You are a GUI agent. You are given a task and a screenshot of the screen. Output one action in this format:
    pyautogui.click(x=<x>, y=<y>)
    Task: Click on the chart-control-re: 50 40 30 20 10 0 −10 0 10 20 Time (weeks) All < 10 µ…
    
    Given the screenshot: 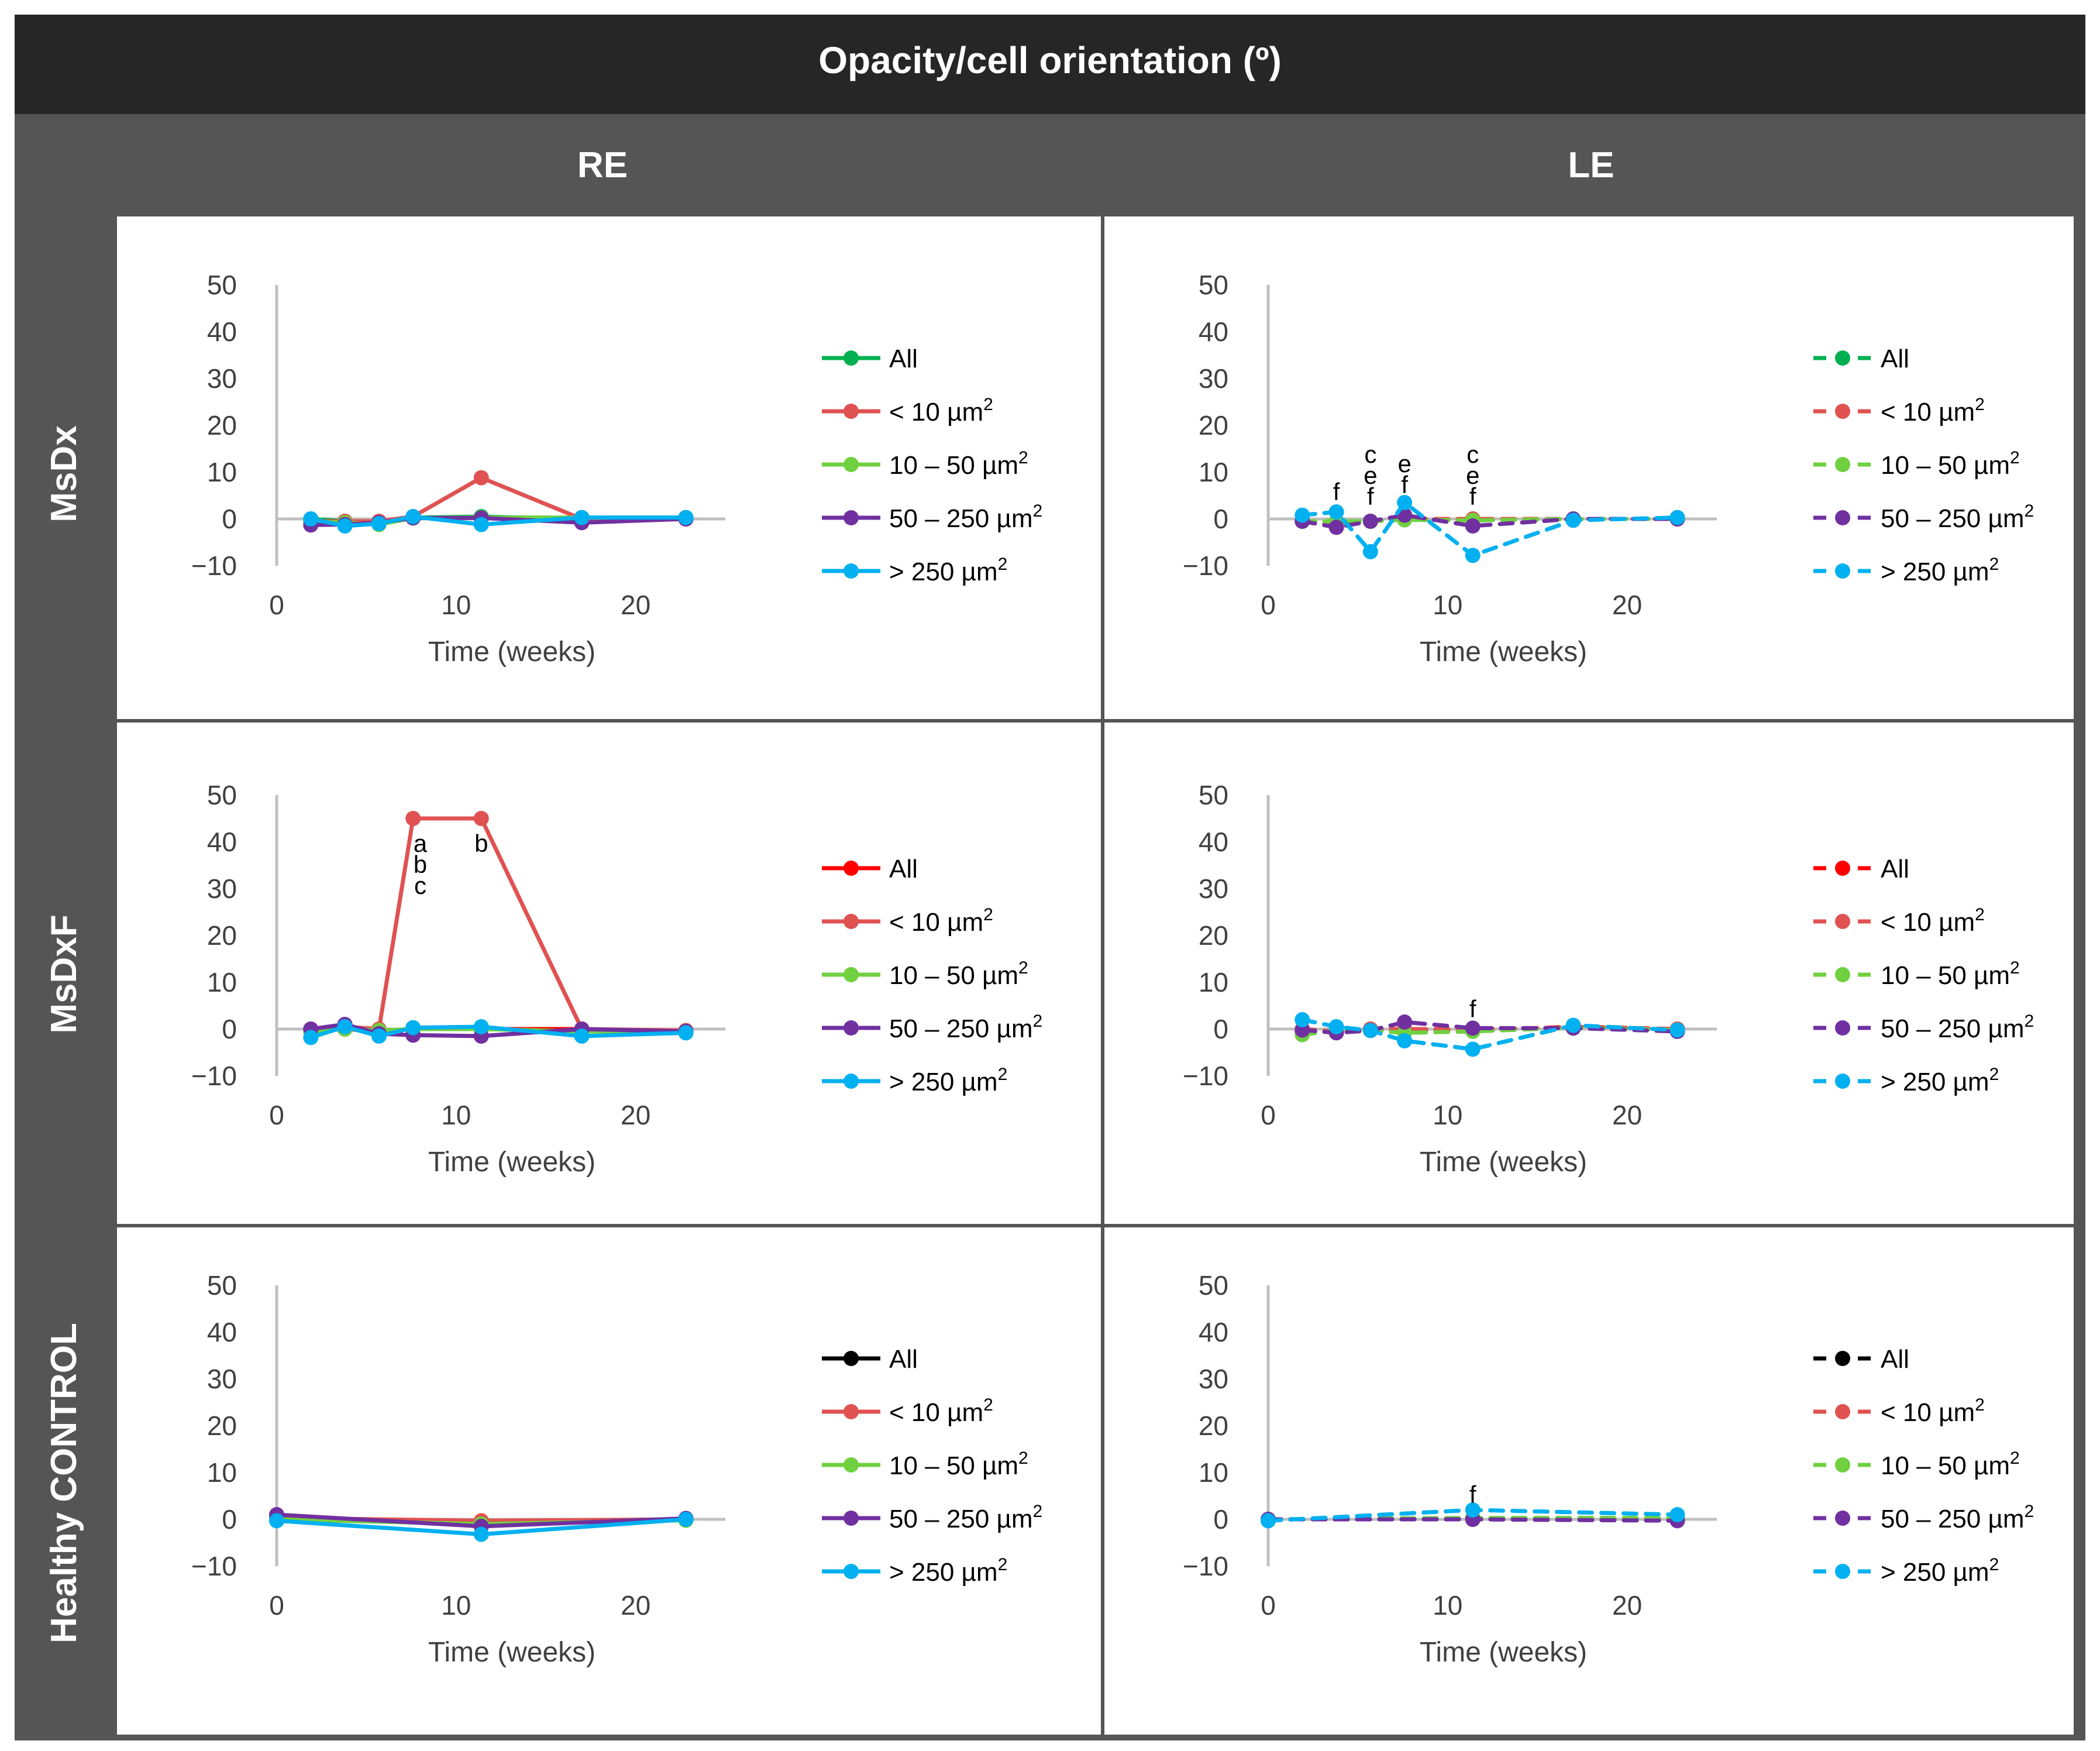 What is the action you would take?
    pyautogui.click(x=616, y=1469)
    